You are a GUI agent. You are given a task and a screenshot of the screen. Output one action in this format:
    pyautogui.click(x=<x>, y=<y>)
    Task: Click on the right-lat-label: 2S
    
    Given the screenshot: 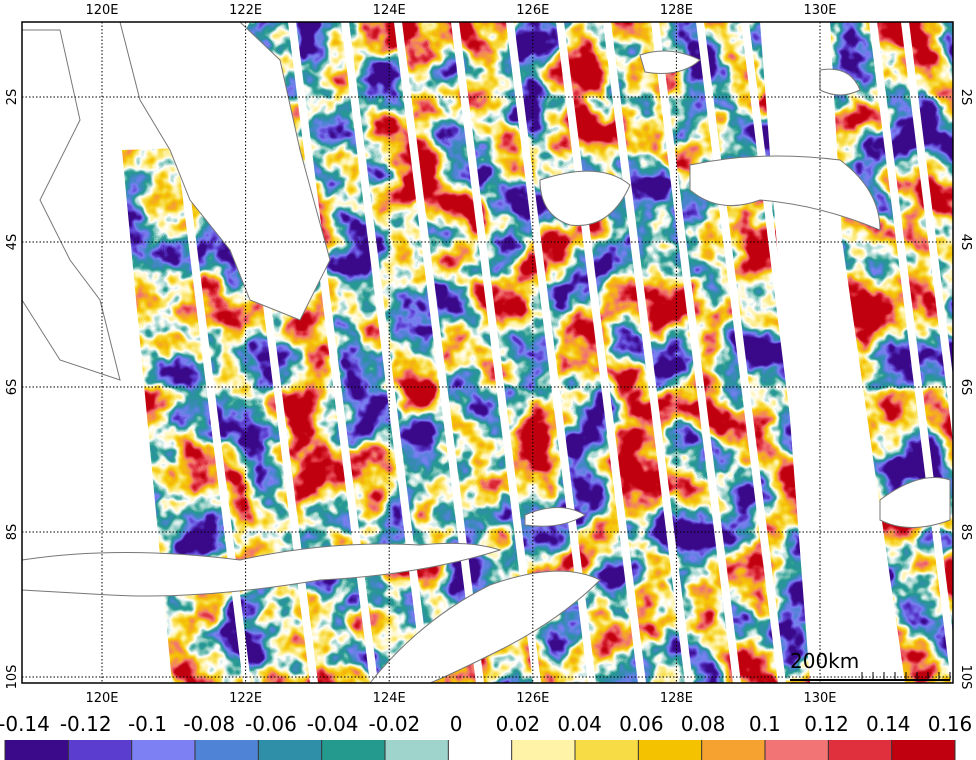 What is the action you would take?
    pyautogui.click(x=965, y=97)
    